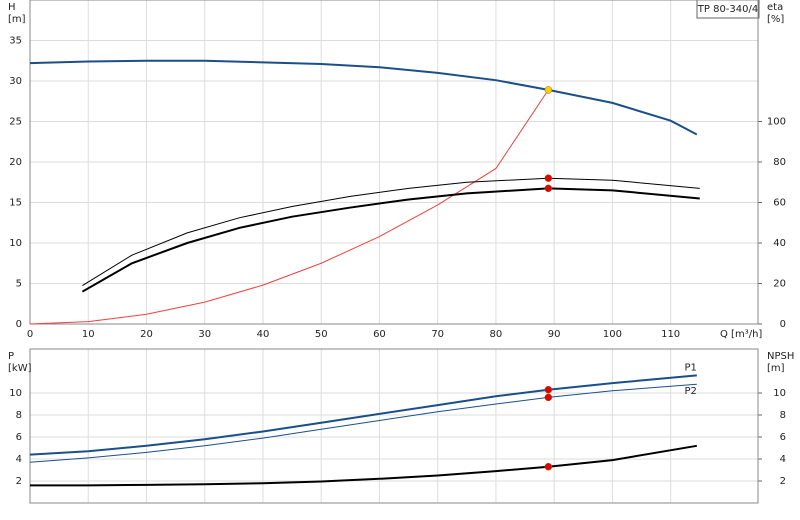 Image resolution: width=800 pixels, height=520 pixels. I want to click on y2-tick-label: 60, so click(779, 203).